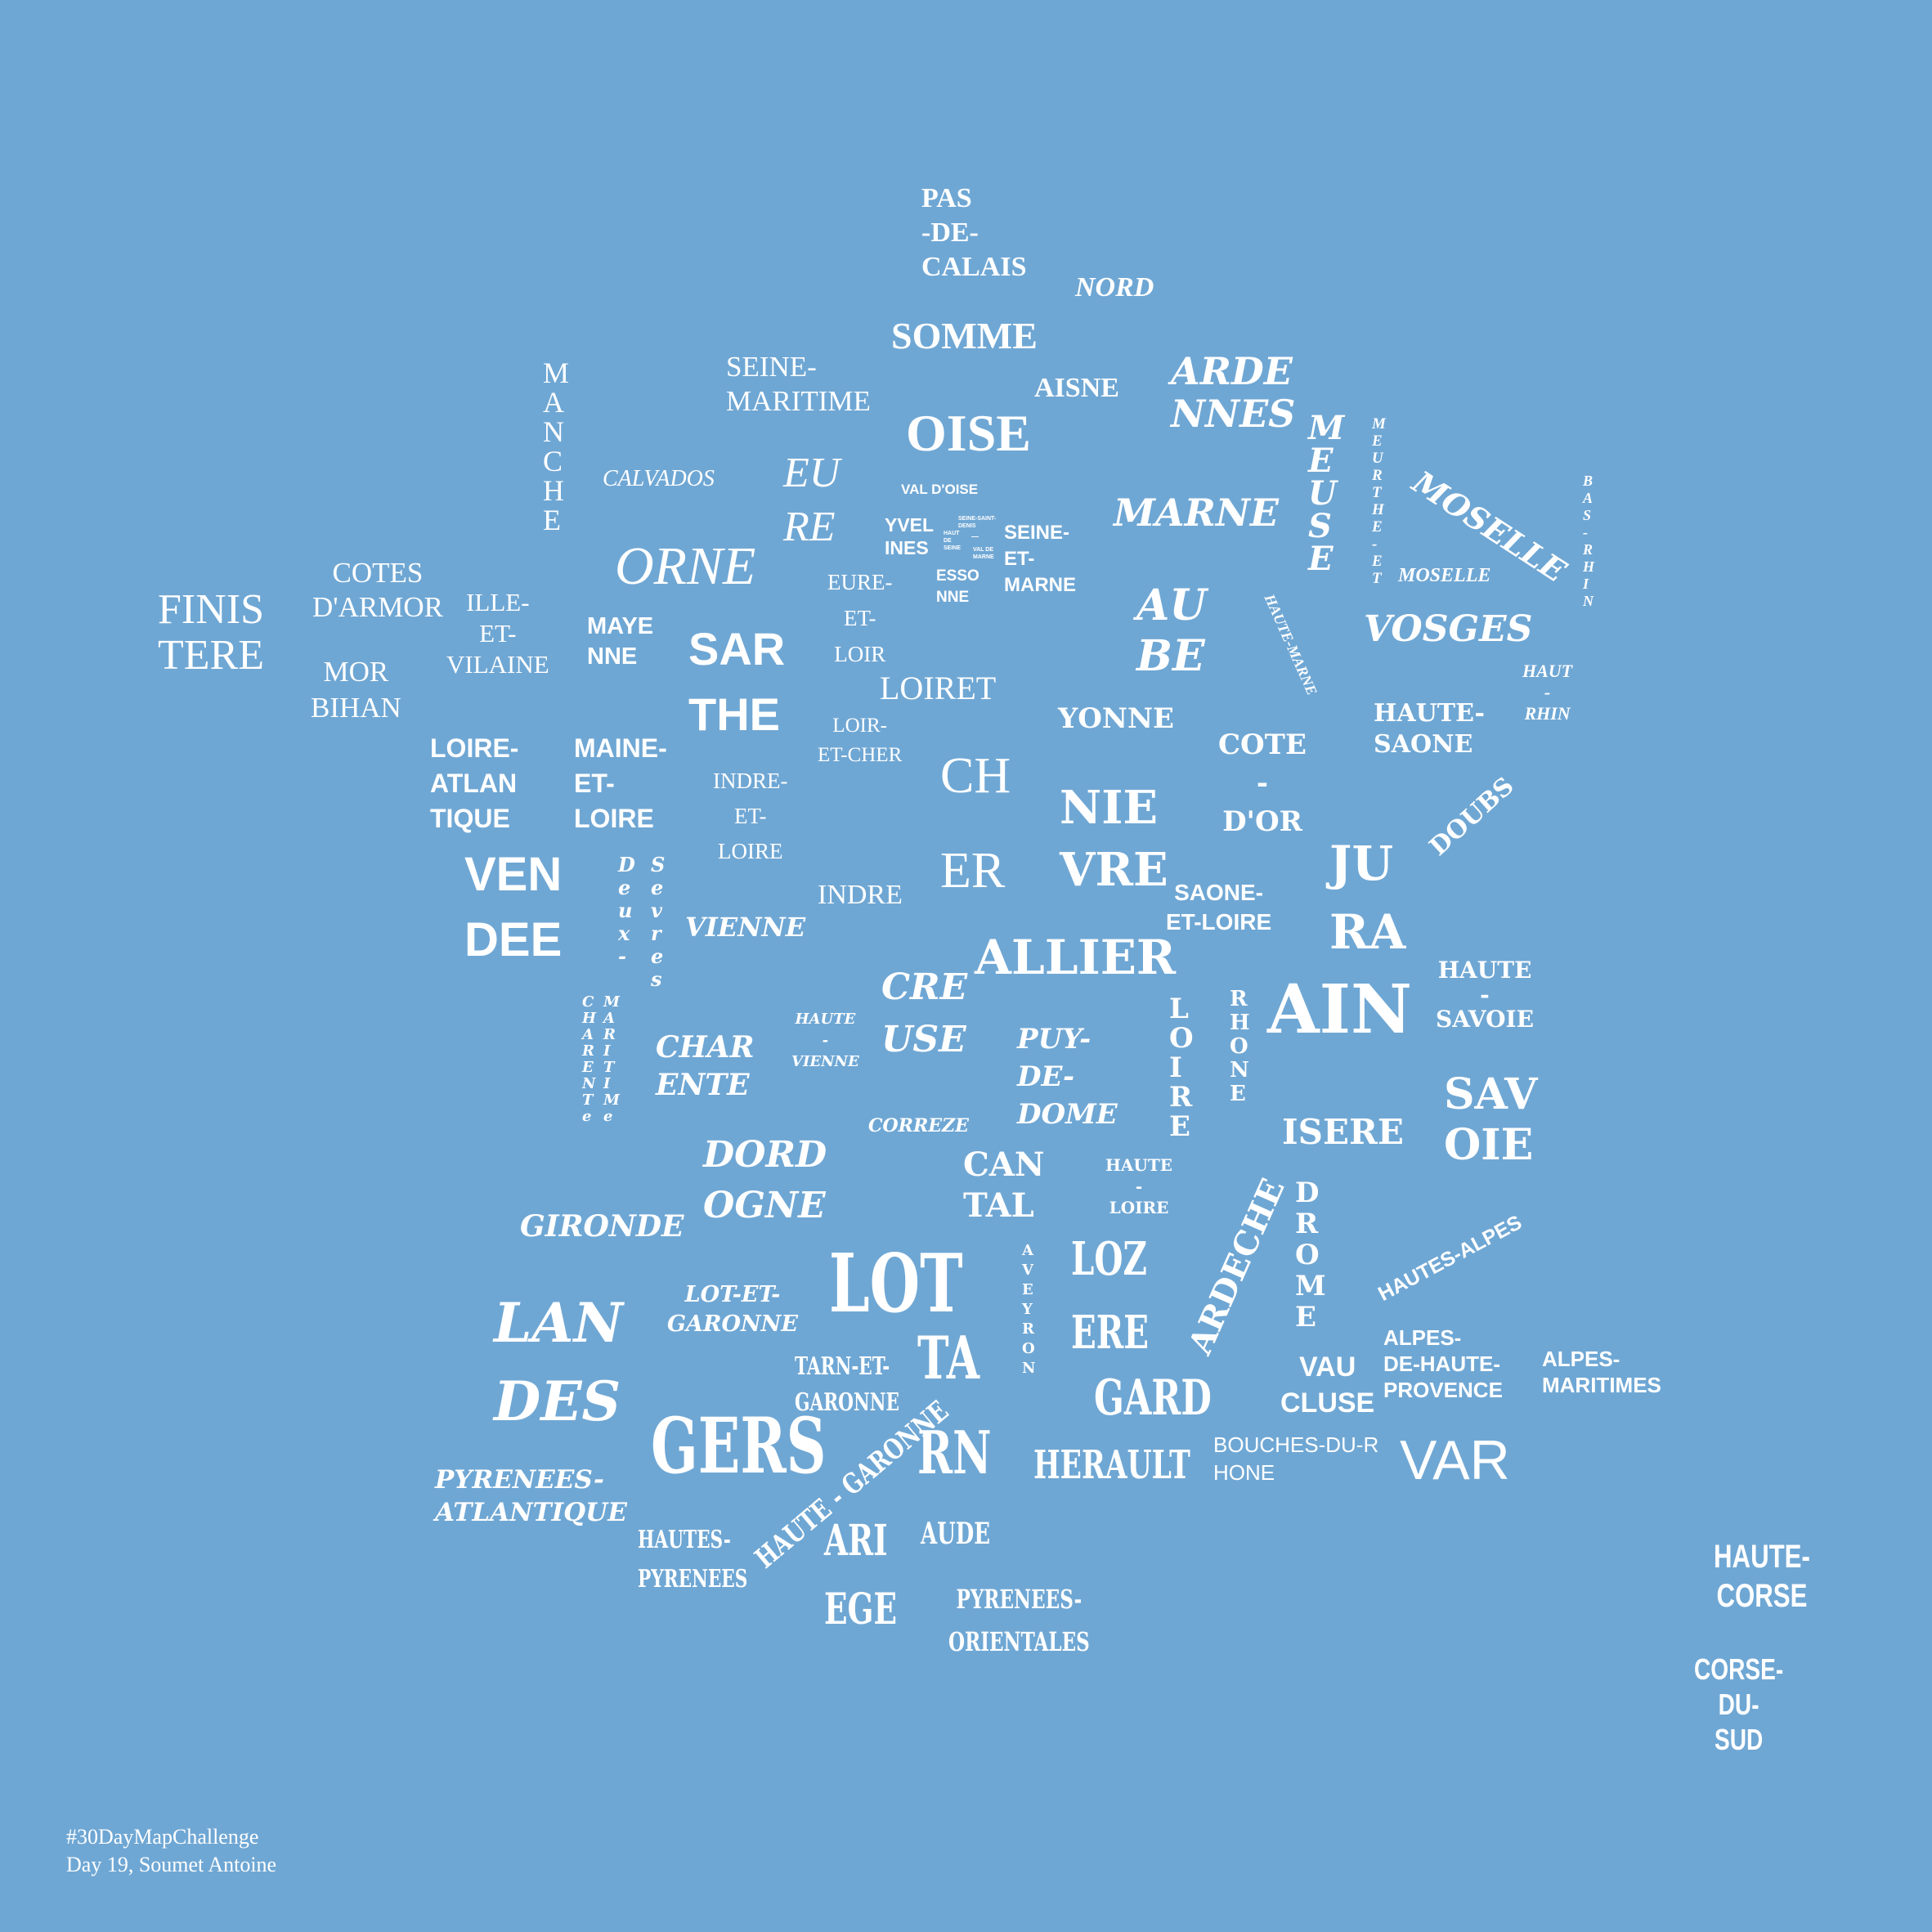  I want to click on label-correze: CORREZE, so click(919, 1125).